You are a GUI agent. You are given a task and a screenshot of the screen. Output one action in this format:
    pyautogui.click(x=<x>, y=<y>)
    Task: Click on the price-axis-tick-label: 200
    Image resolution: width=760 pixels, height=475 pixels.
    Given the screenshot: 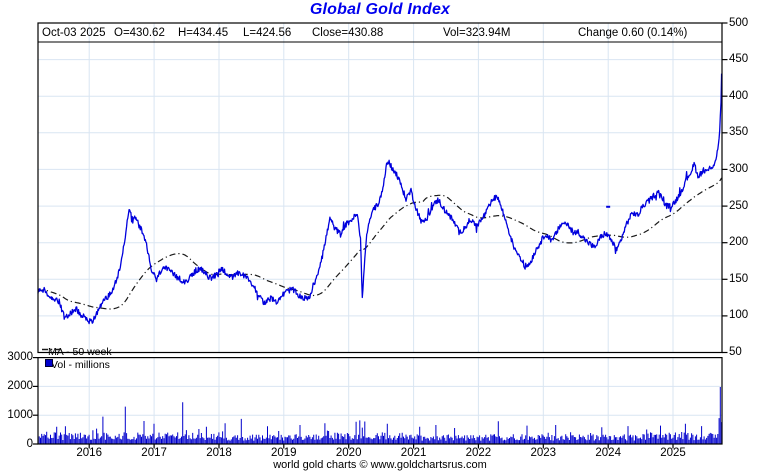 What is the action you would take?
    pyautogui.click(x=739, y=242)
    